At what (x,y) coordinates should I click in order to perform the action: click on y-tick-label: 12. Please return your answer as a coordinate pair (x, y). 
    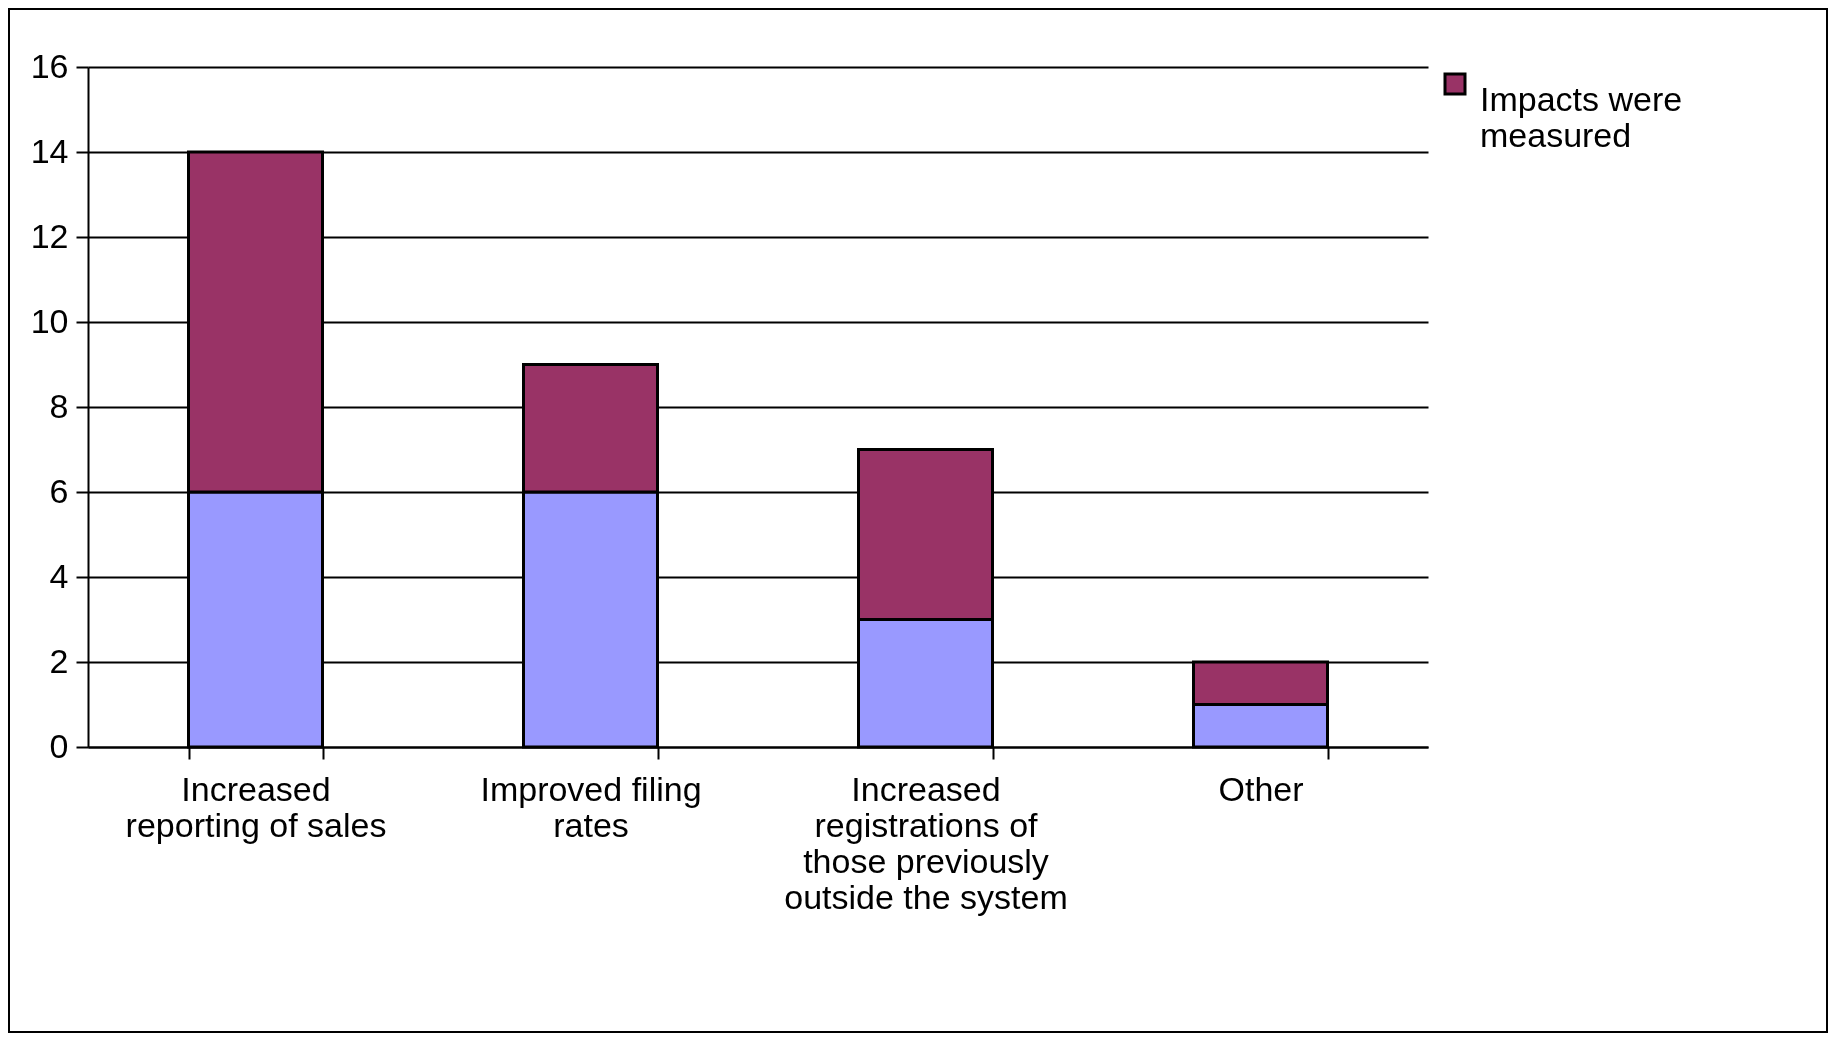
    Looking at the image, I should click on (49, 235).